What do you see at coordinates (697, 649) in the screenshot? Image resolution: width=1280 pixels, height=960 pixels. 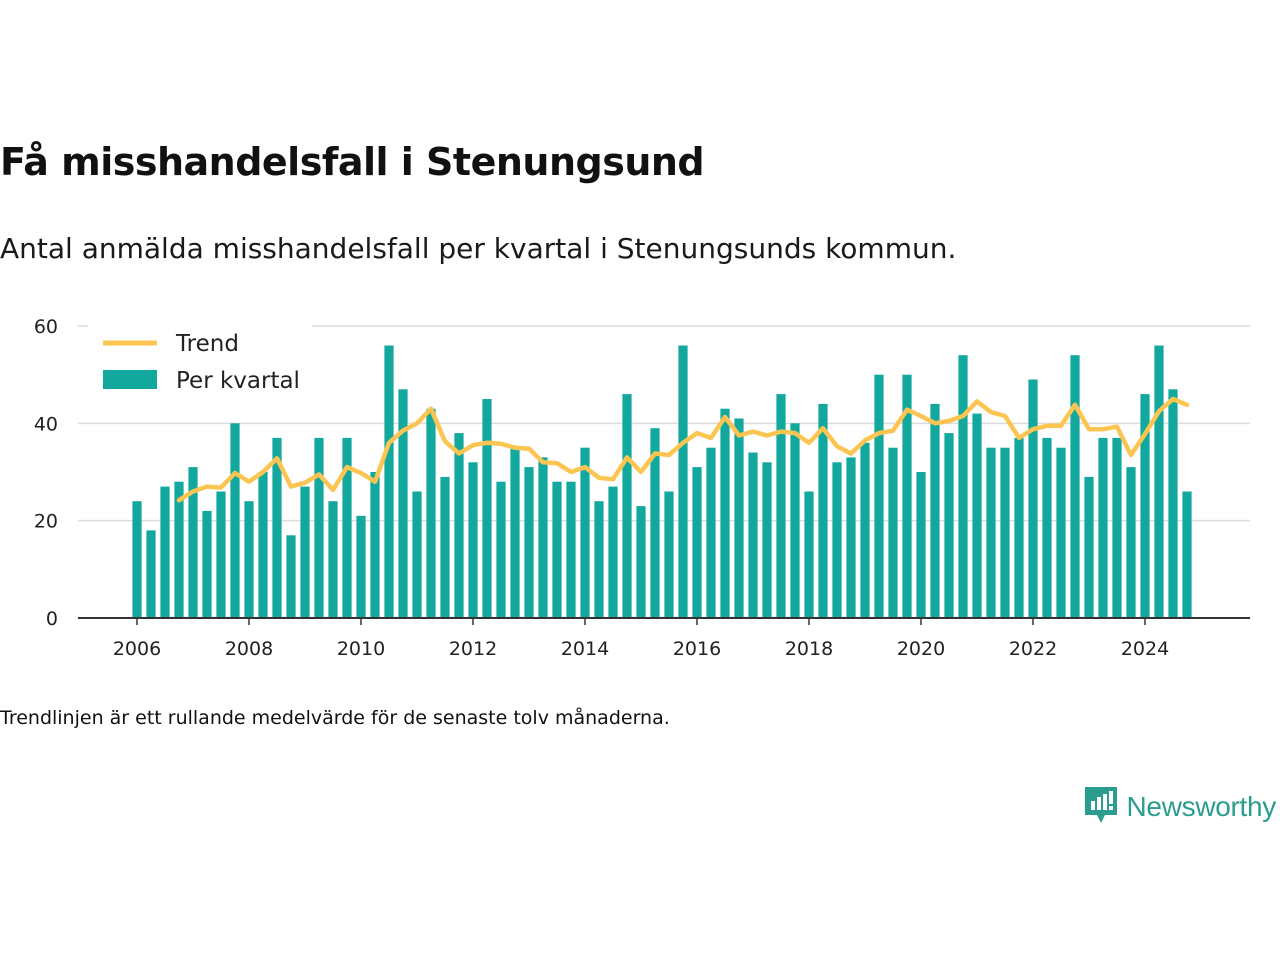 I see `x-tick-label: 2016` at bounding box center [697, 649].